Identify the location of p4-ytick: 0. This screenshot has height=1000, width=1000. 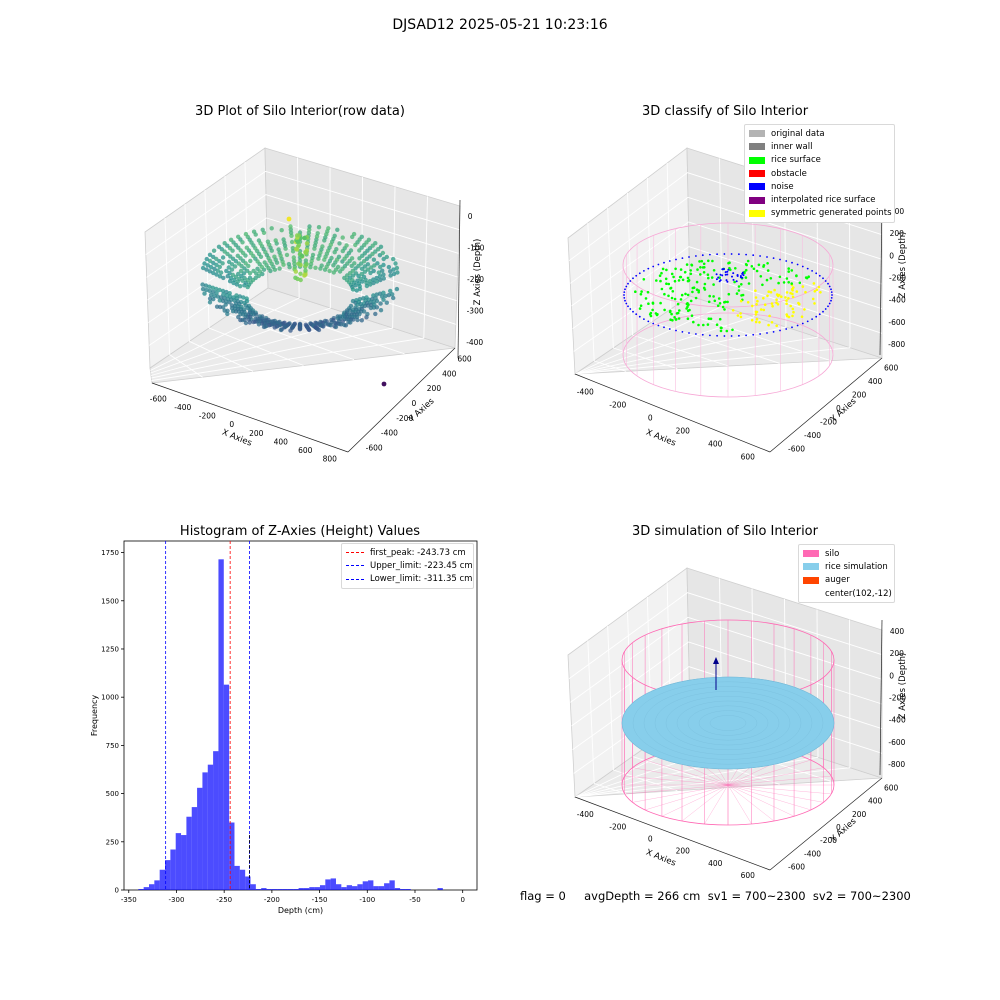
(838, 827).